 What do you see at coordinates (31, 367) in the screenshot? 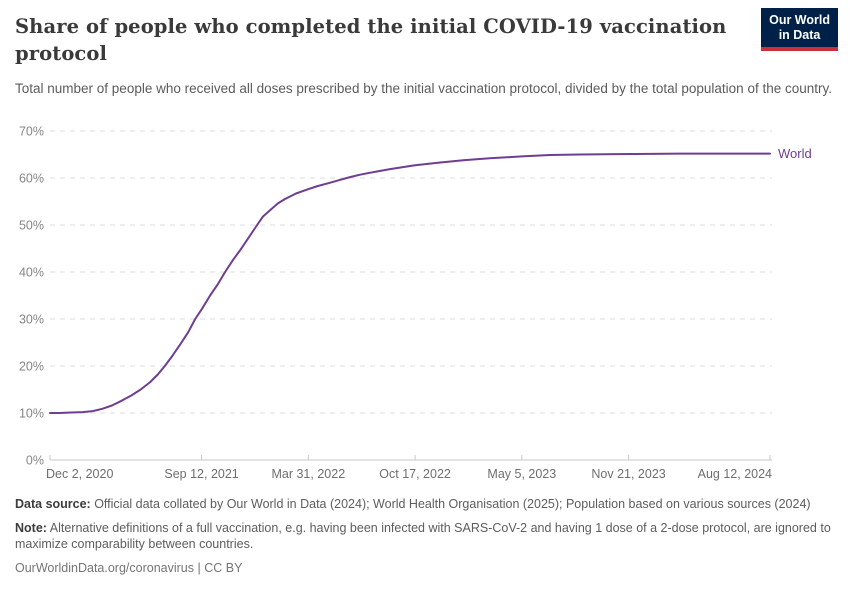
I see `y-axis-label: 20%` at bounding box center [31, 367].